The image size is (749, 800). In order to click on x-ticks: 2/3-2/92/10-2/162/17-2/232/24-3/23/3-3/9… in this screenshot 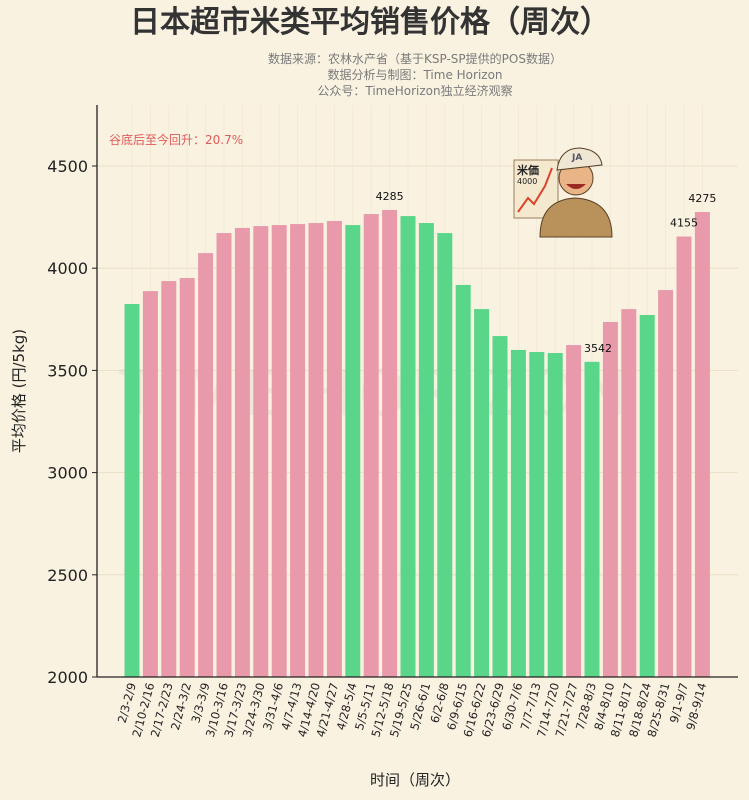, I will do `click(412, 710)`.